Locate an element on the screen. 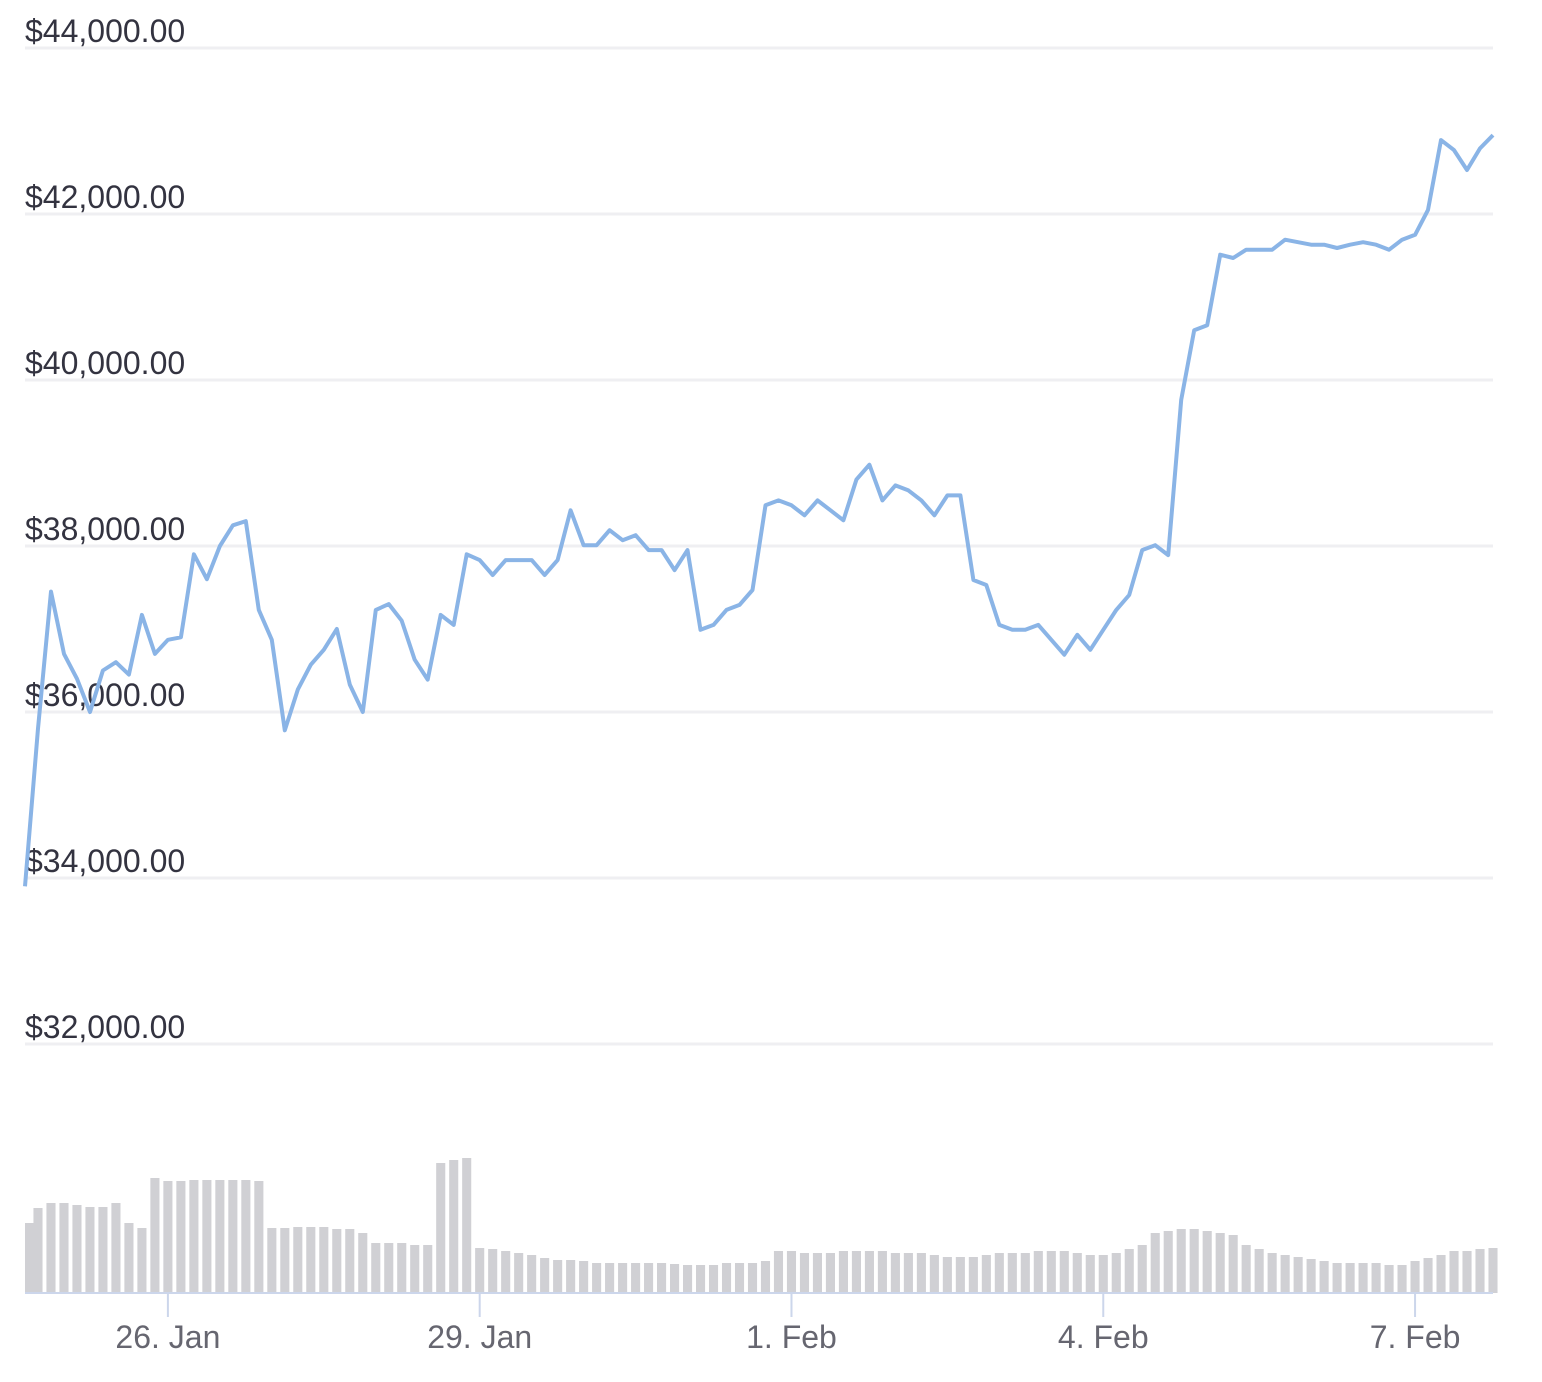  x-tick-label: 7. Feb is located at coordinates (1415, 1337).